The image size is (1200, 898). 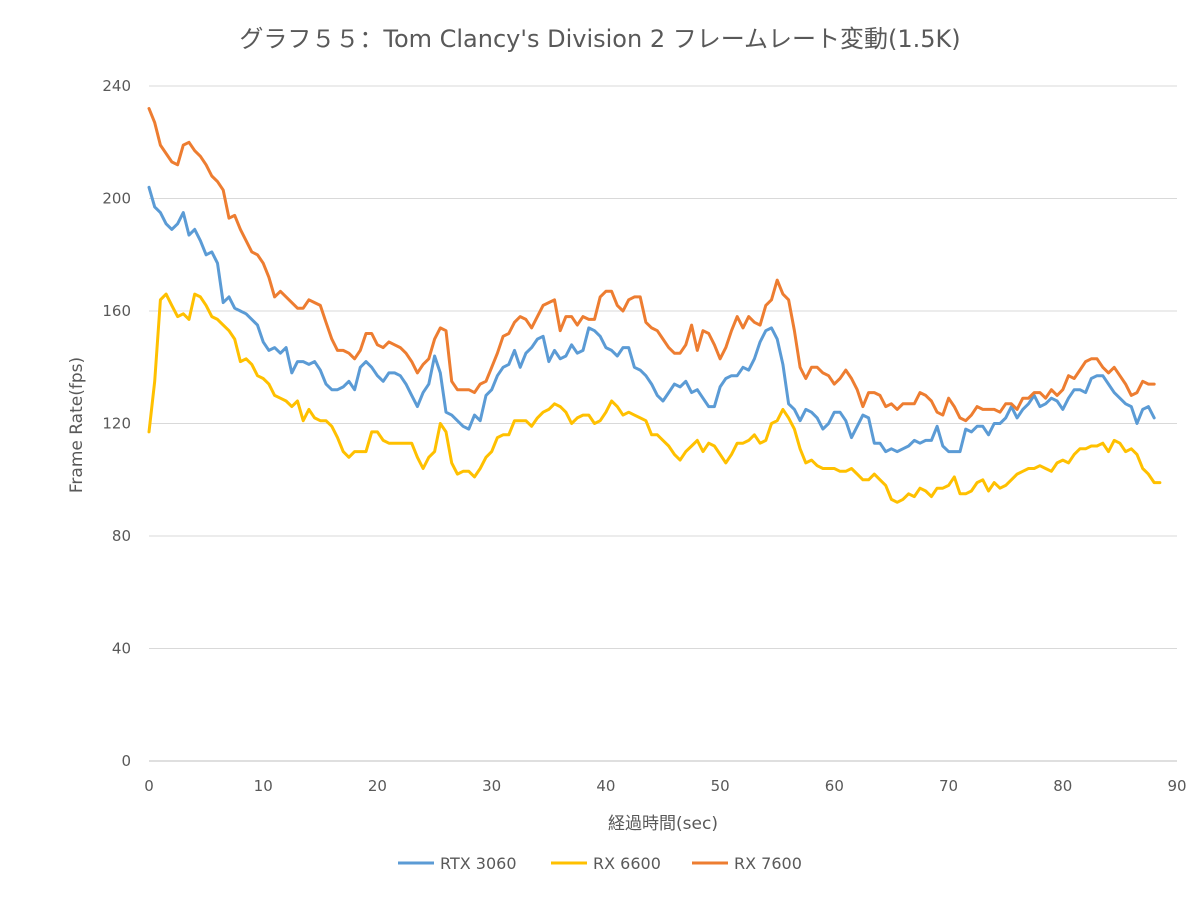 What do you see at coordinates (834, 786) in the screenshot?
I see `x-tick-label: 60` at bounding box center [834, 786].